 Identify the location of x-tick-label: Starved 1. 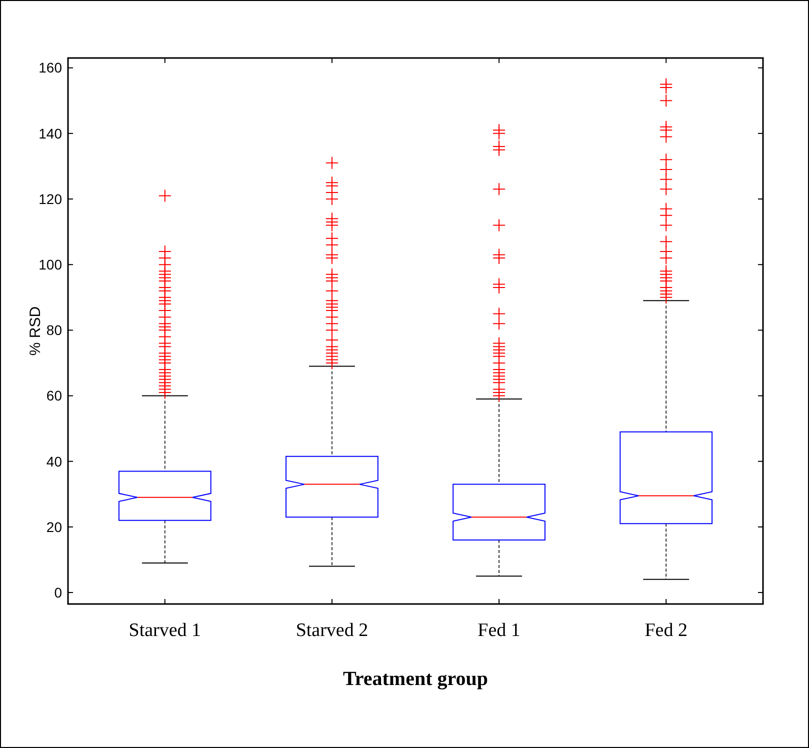
(165, 630).